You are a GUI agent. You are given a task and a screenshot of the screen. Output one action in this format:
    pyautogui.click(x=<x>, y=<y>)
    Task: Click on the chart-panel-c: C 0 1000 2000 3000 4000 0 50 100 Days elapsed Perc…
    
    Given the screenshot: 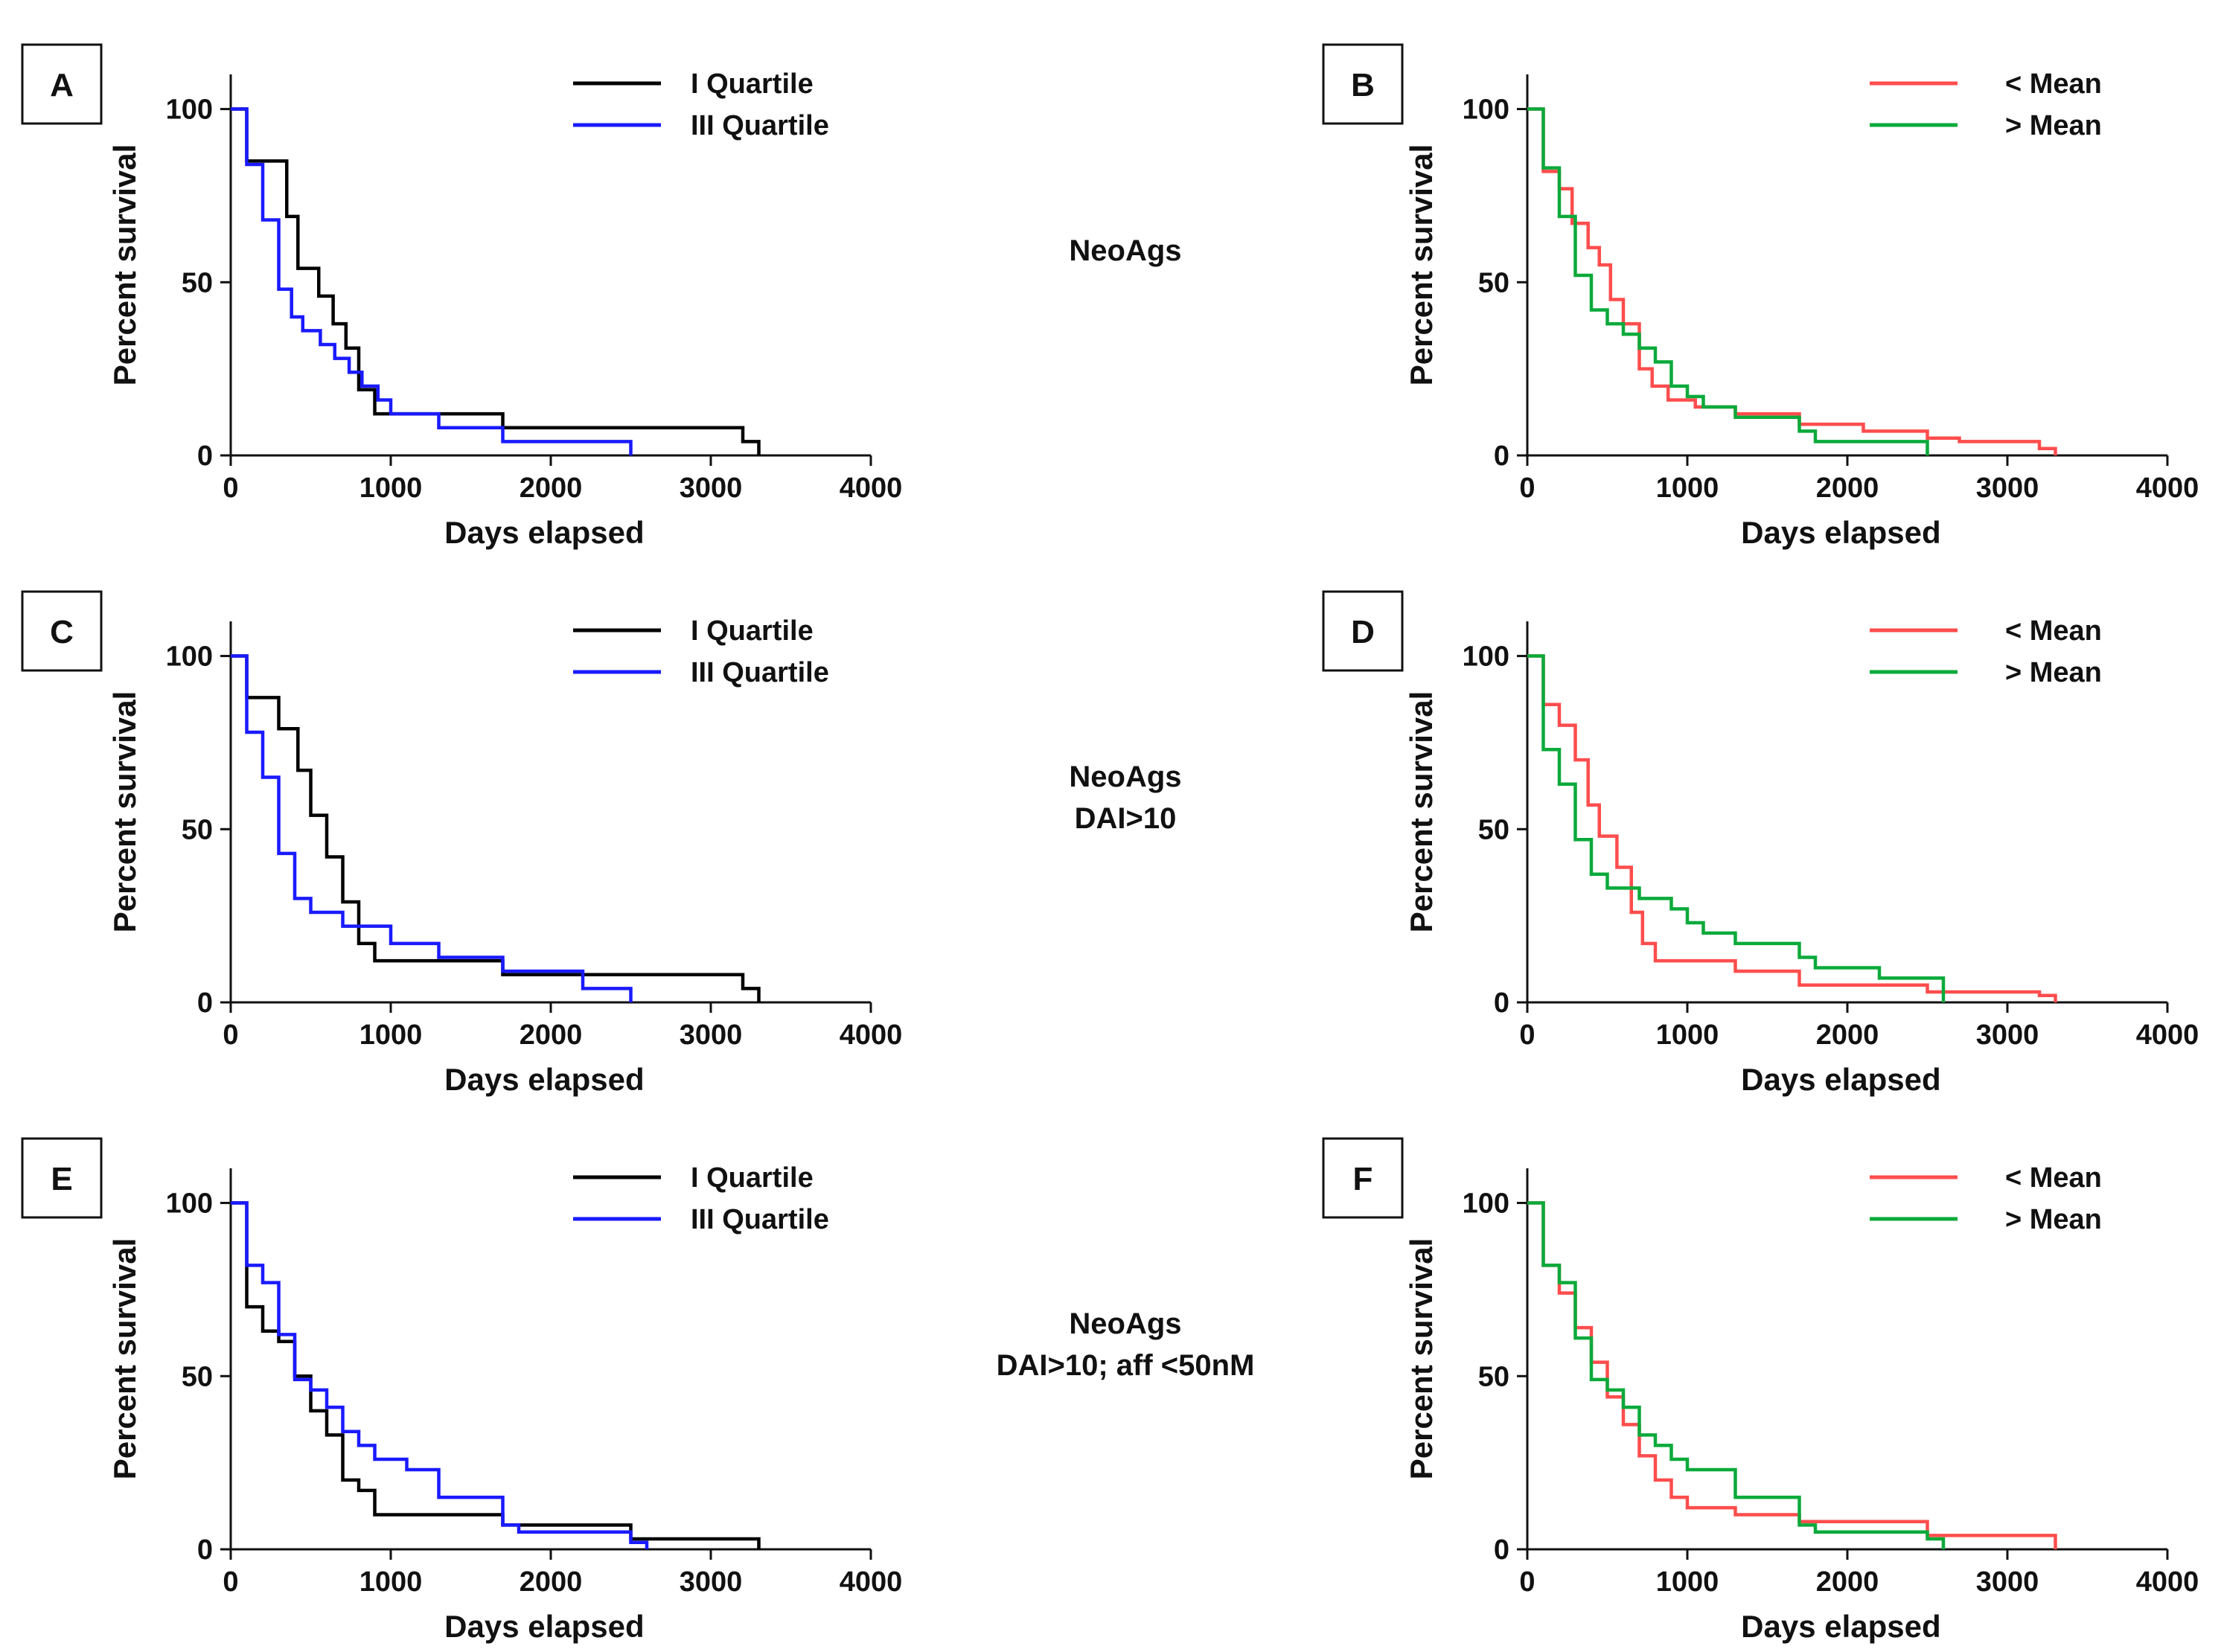 What is the action you would take?
    pyautogui.click(x=462, y=843)
    